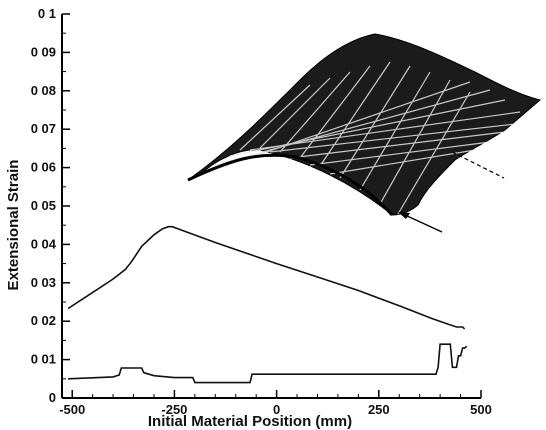  What do you see at coordinates (72, 409) in the screenshot?
I see `x-tick-label: -500` at bounding box center [72, 409].